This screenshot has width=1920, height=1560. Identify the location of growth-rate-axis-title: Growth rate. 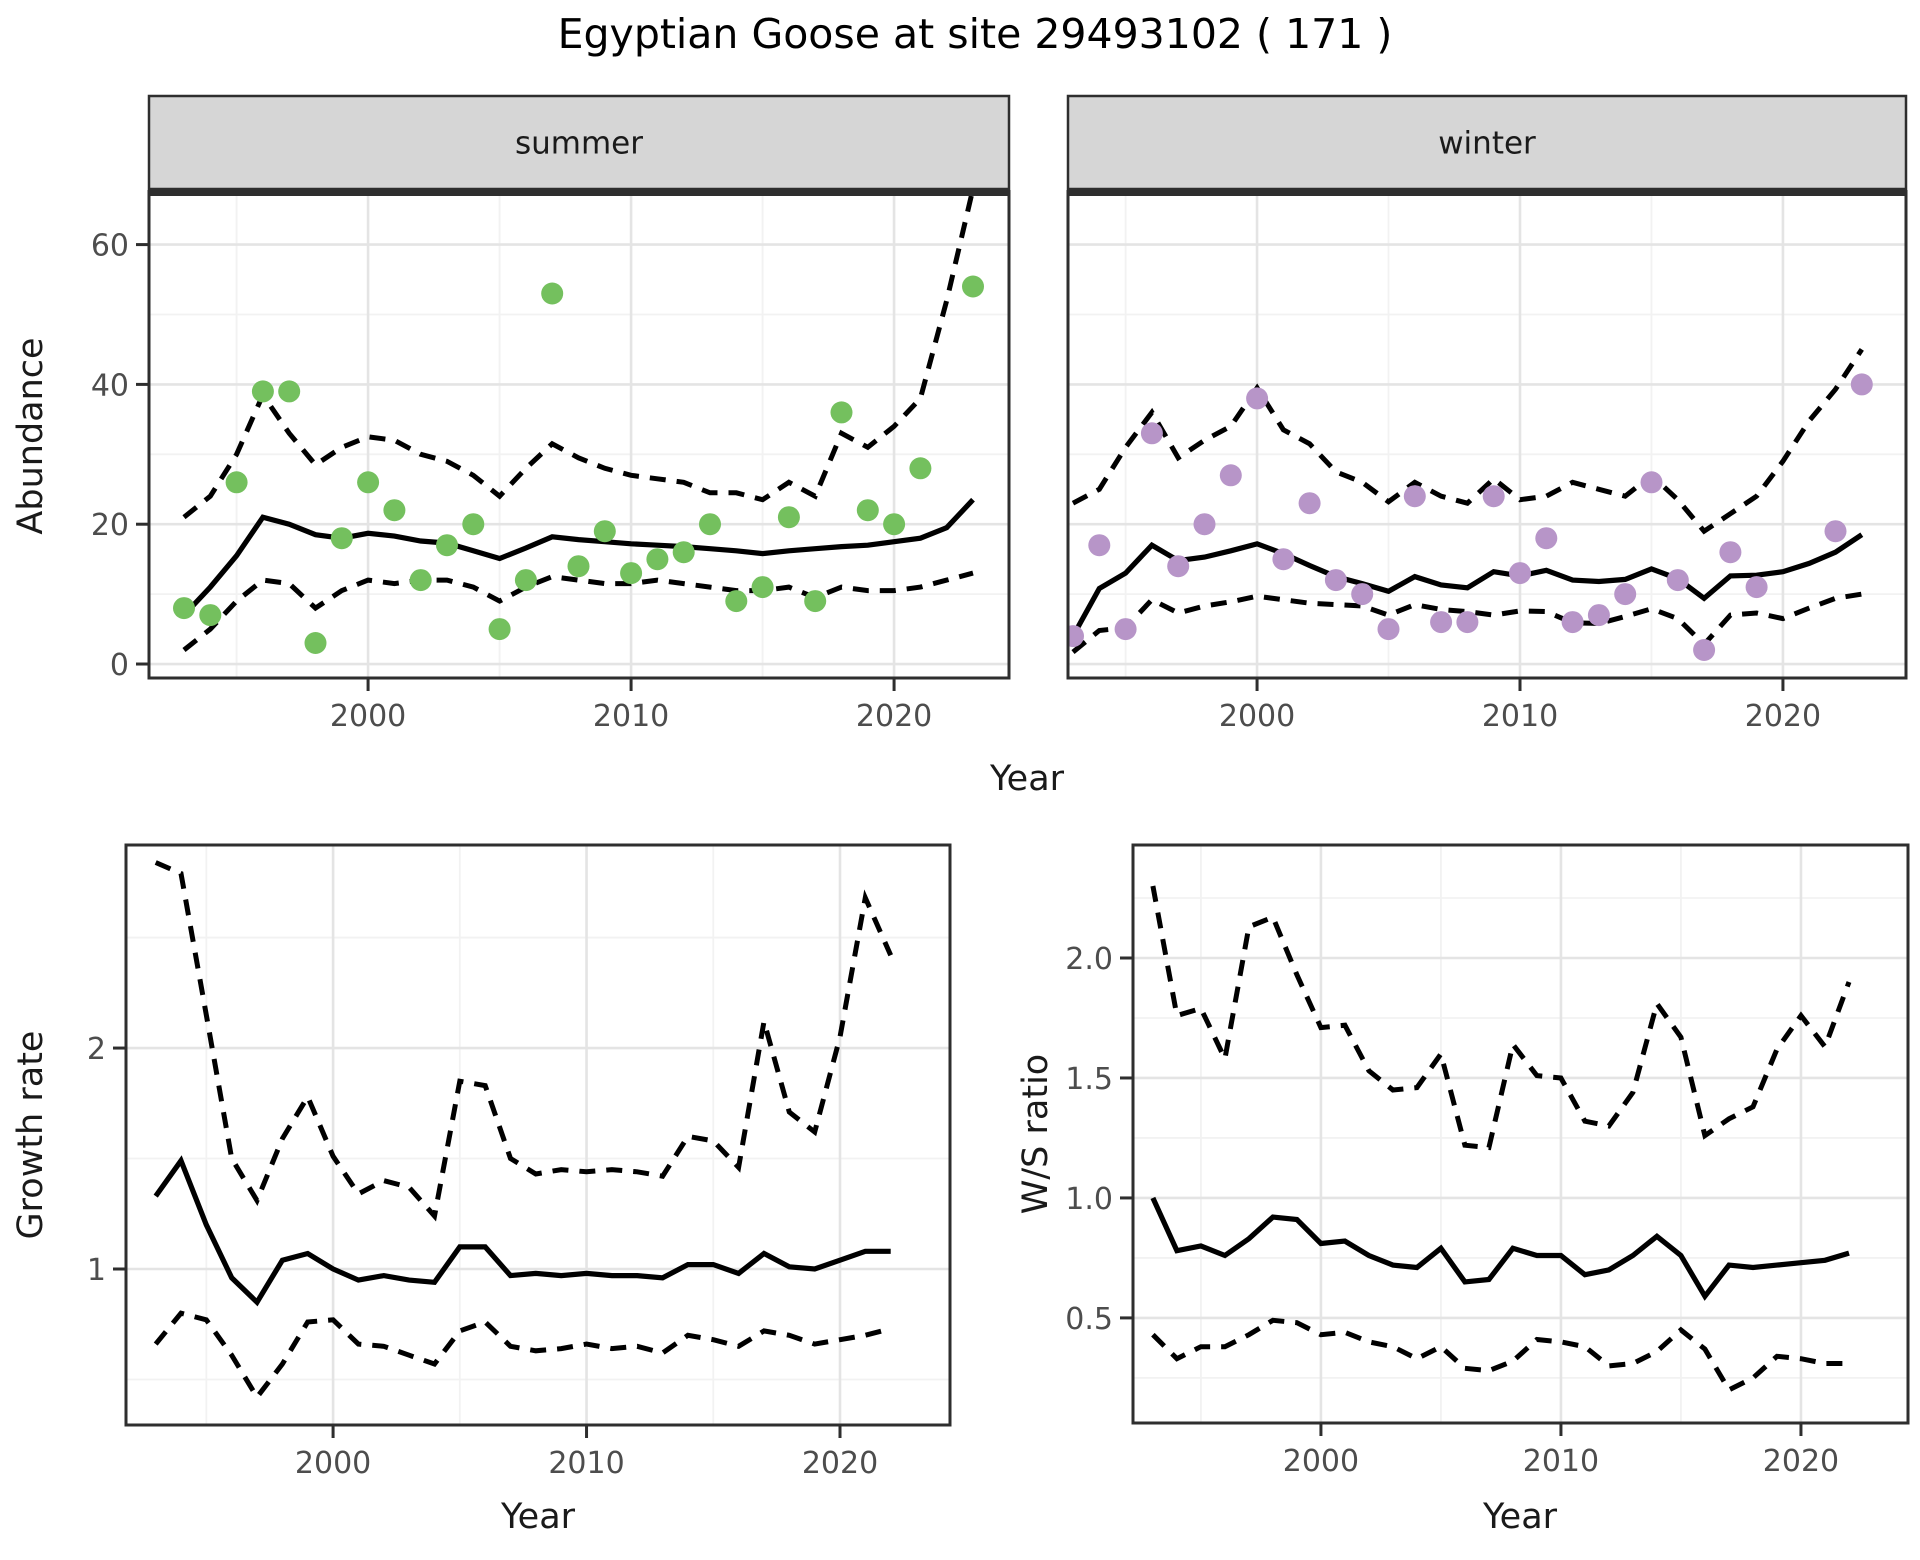
(31, 1135).